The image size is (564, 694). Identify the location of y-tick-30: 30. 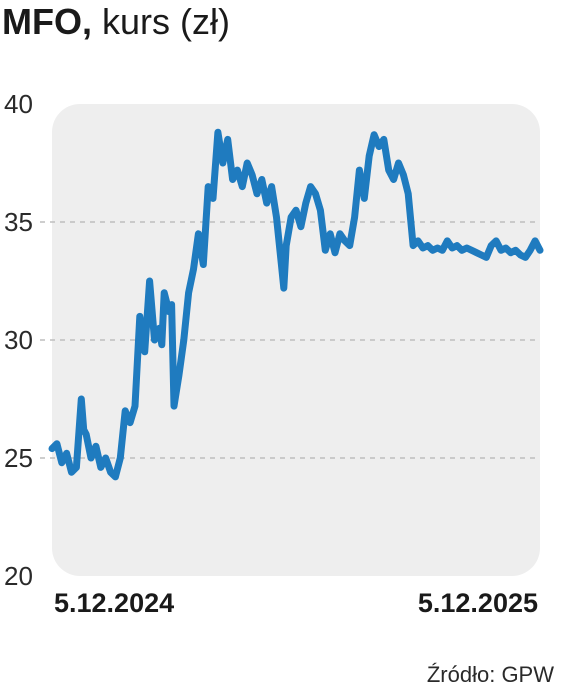
(18, 340).